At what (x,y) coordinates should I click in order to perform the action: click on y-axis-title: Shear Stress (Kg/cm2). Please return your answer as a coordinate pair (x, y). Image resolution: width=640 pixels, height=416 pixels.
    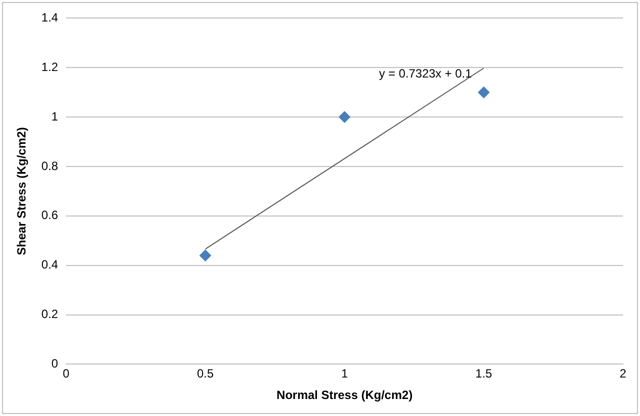
    Looking at the image, I should click on (21, 191).